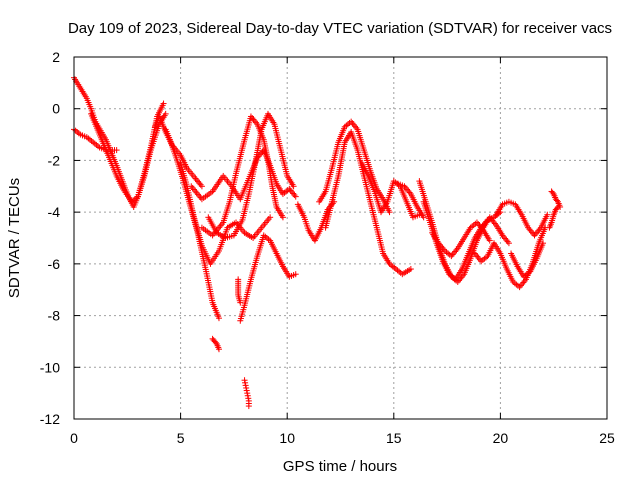  What do you see at coordinates (54, 264) in the screenshot?
I see `y-tick-label: -6` at bounding box center [54, 264].